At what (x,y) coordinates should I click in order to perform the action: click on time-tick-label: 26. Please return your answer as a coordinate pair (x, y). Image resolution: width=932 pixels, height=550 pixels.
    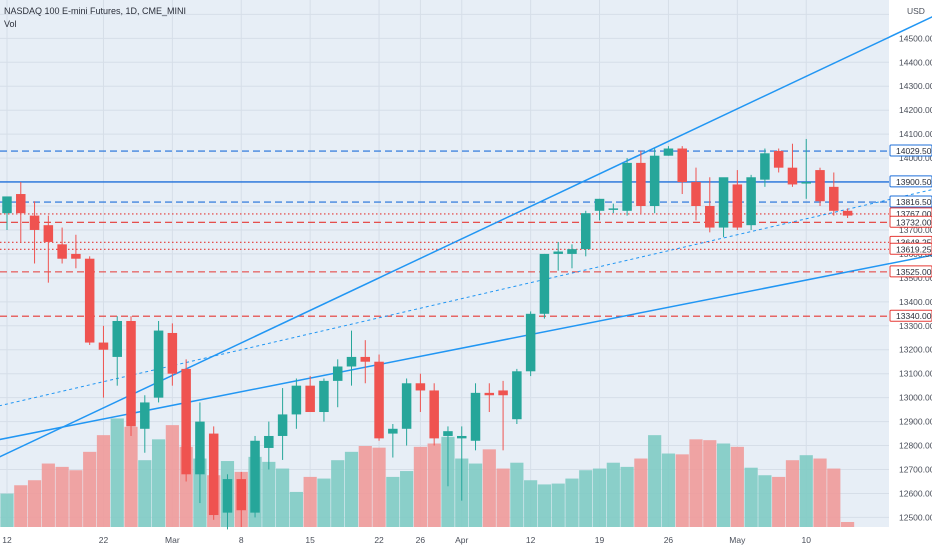
    Looking at the image, I should click on (421, 540).